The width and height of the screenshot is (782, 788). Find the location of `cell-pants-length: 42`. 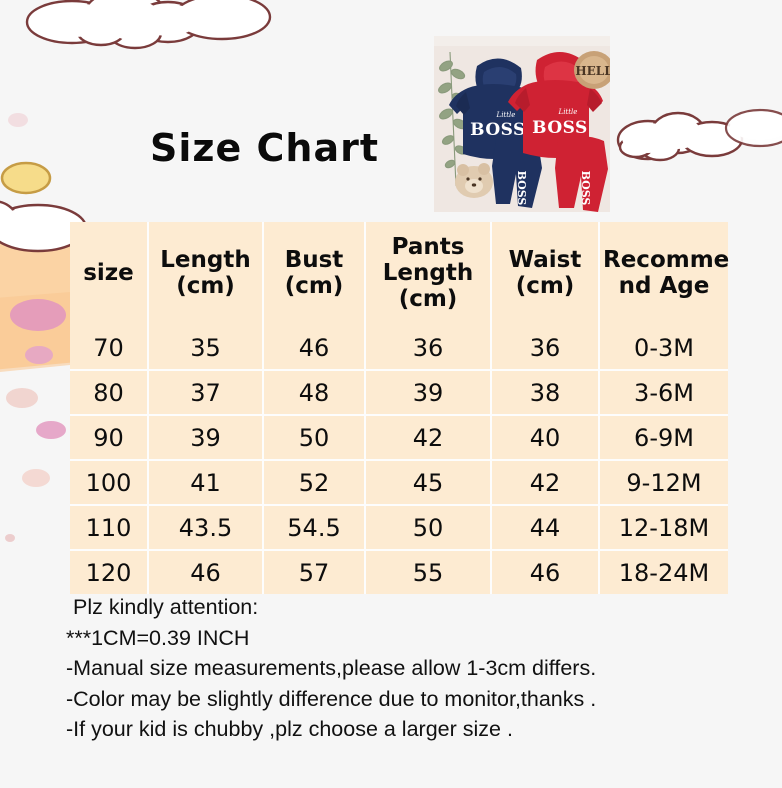

cell-pants-length: 42 is located at coordinates (428, 438).